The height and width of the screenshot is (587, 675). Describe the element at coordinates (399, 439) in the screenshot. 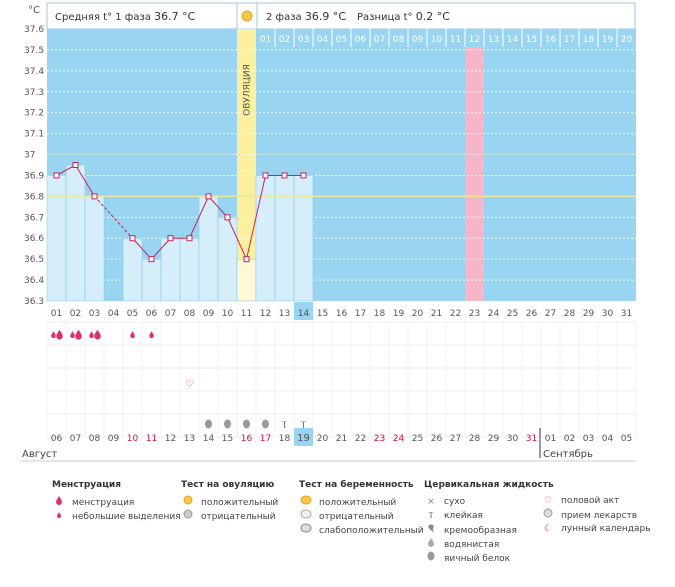

I see `calendar-date-label: 24` at that location.